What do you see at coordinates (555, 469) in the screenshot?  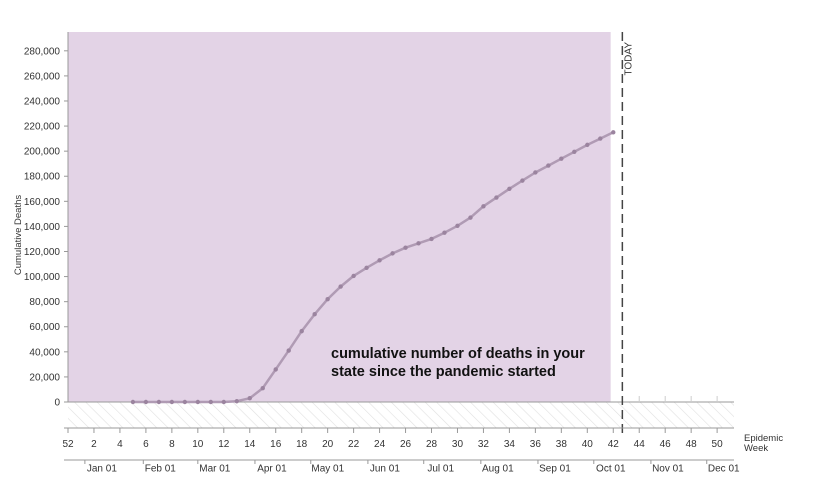 I see `month-tick-label: Sep 01` at bounding box center [555, 469].